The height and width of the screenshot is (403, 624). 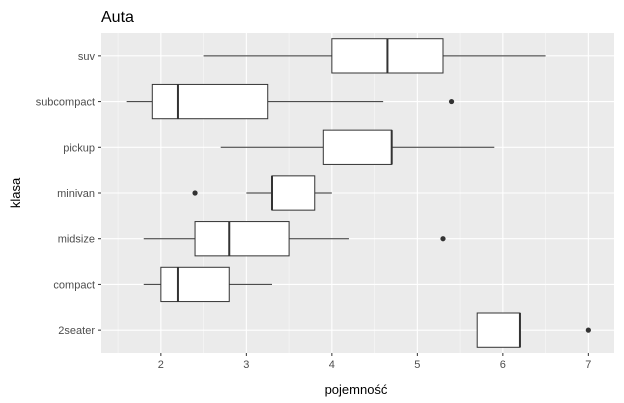 I want to click on box-minivan, so click(x=262, y=193).